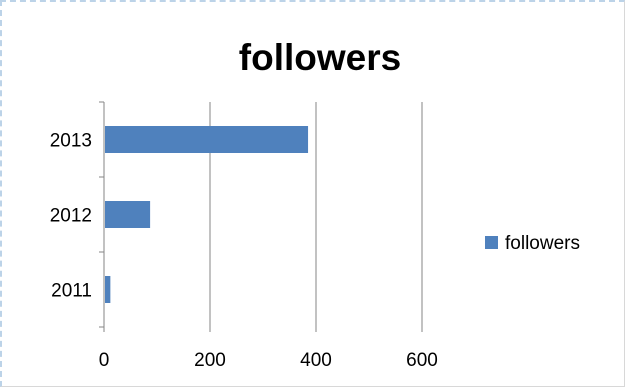 The width and height of the screenshot is (625, 389). Describe the element at coordinates (71, 141) in the screenshot. I see `y-tick-label: 2013` at that location.